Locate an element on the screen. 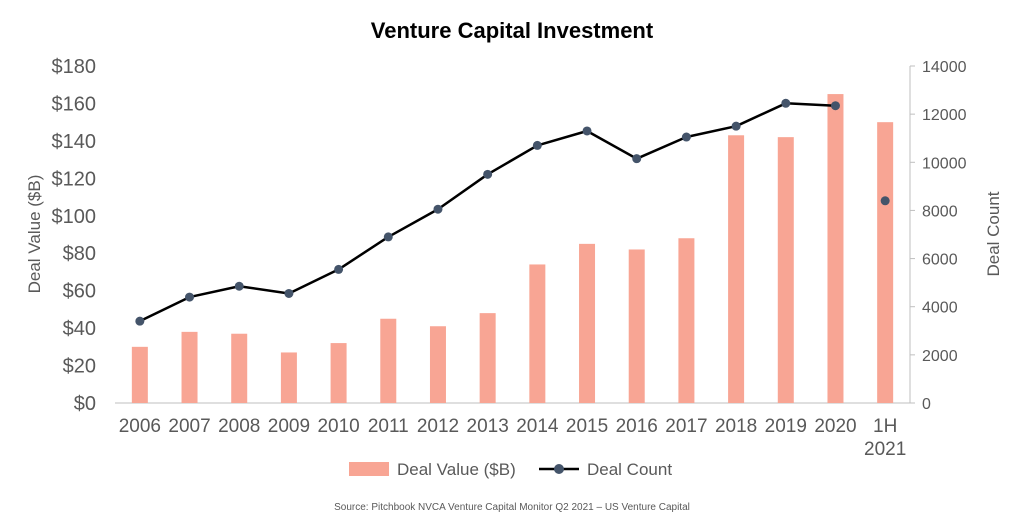 The image size is (1024, 518). legend-deal-count-label: Deal Count is located at coordinates (629, 469).